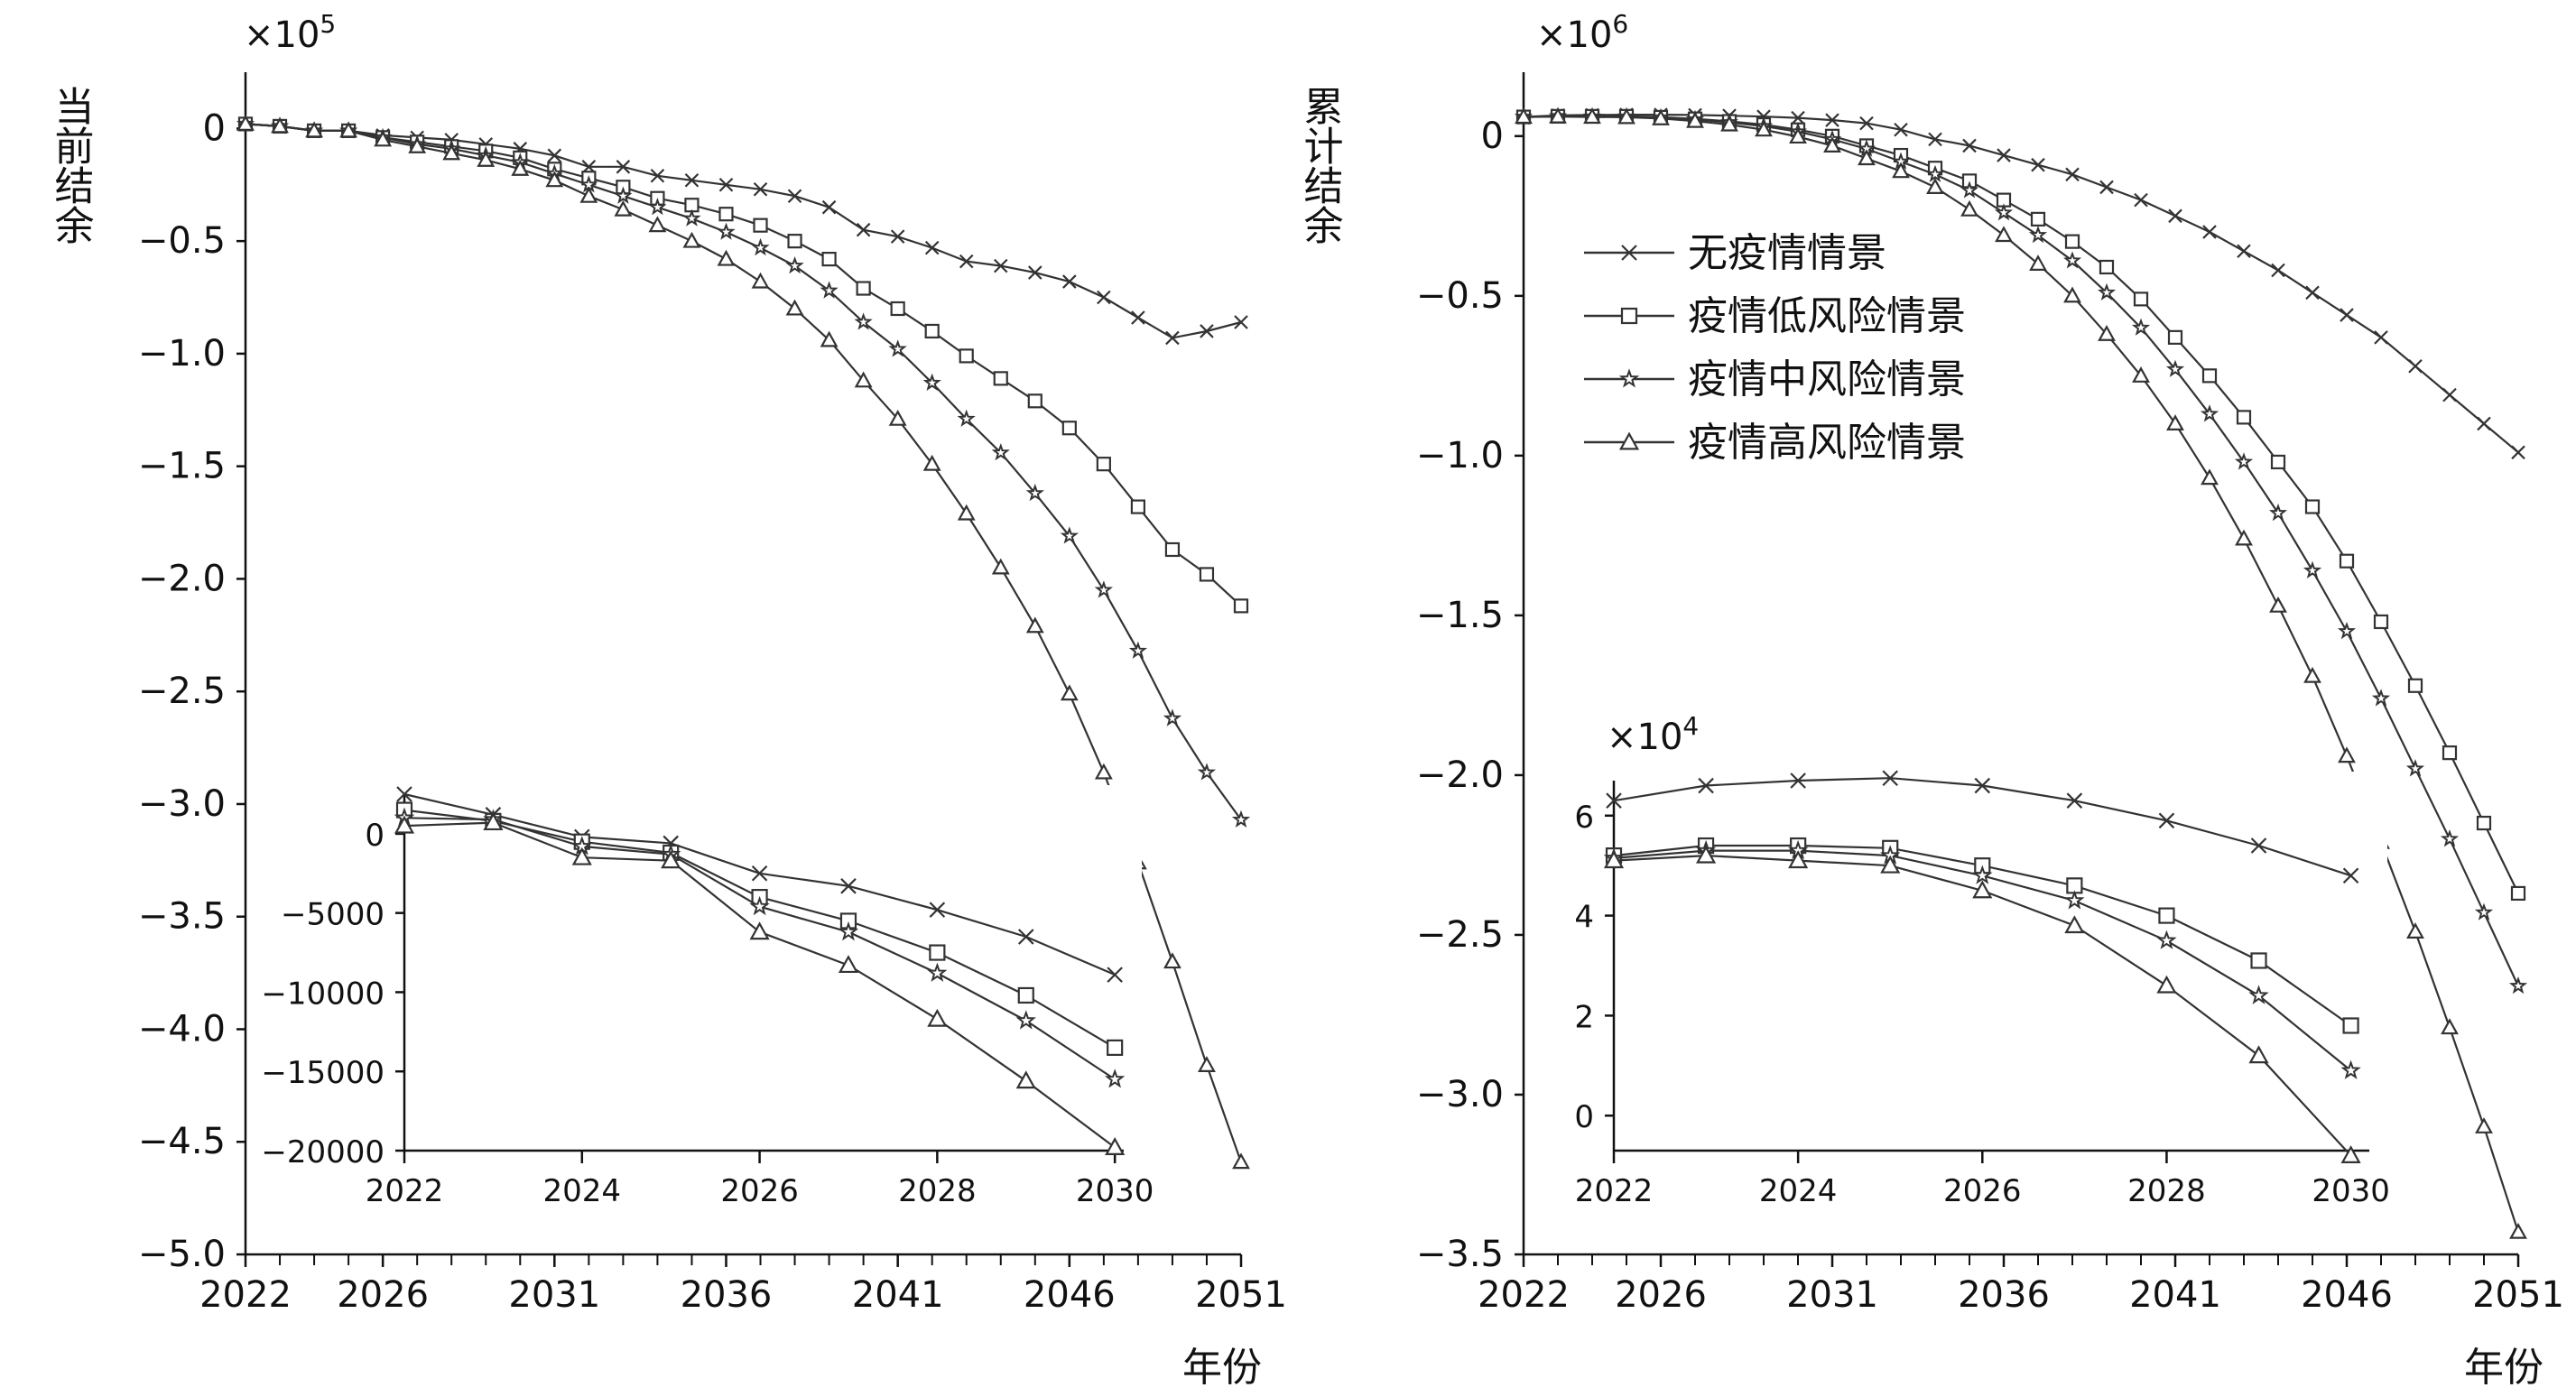 The height and width of the screenshot is (1397, 2576). Describe the element at coordinates (375, 836) in the screenshot. I see `y-tick-label: 0` at that location.